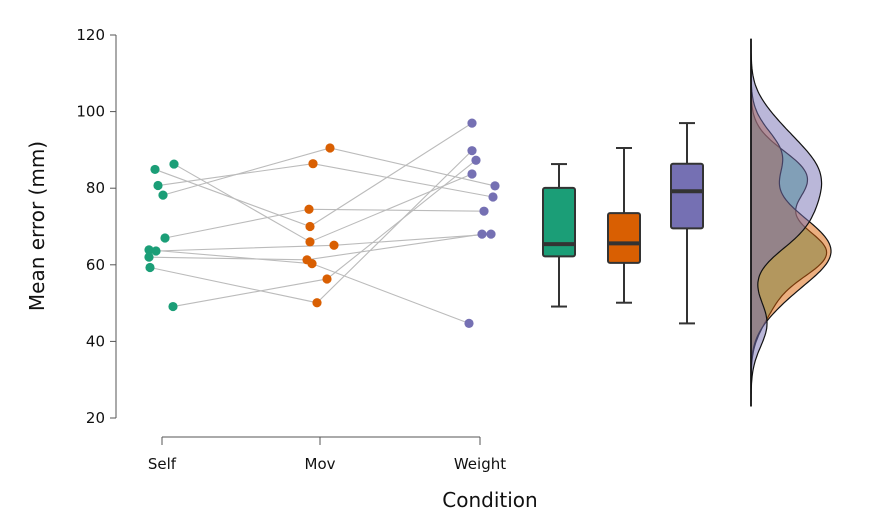 Image resolution: width=870 pixels, height=530 pixels. I want to click on density-weight, so click(786, 222).